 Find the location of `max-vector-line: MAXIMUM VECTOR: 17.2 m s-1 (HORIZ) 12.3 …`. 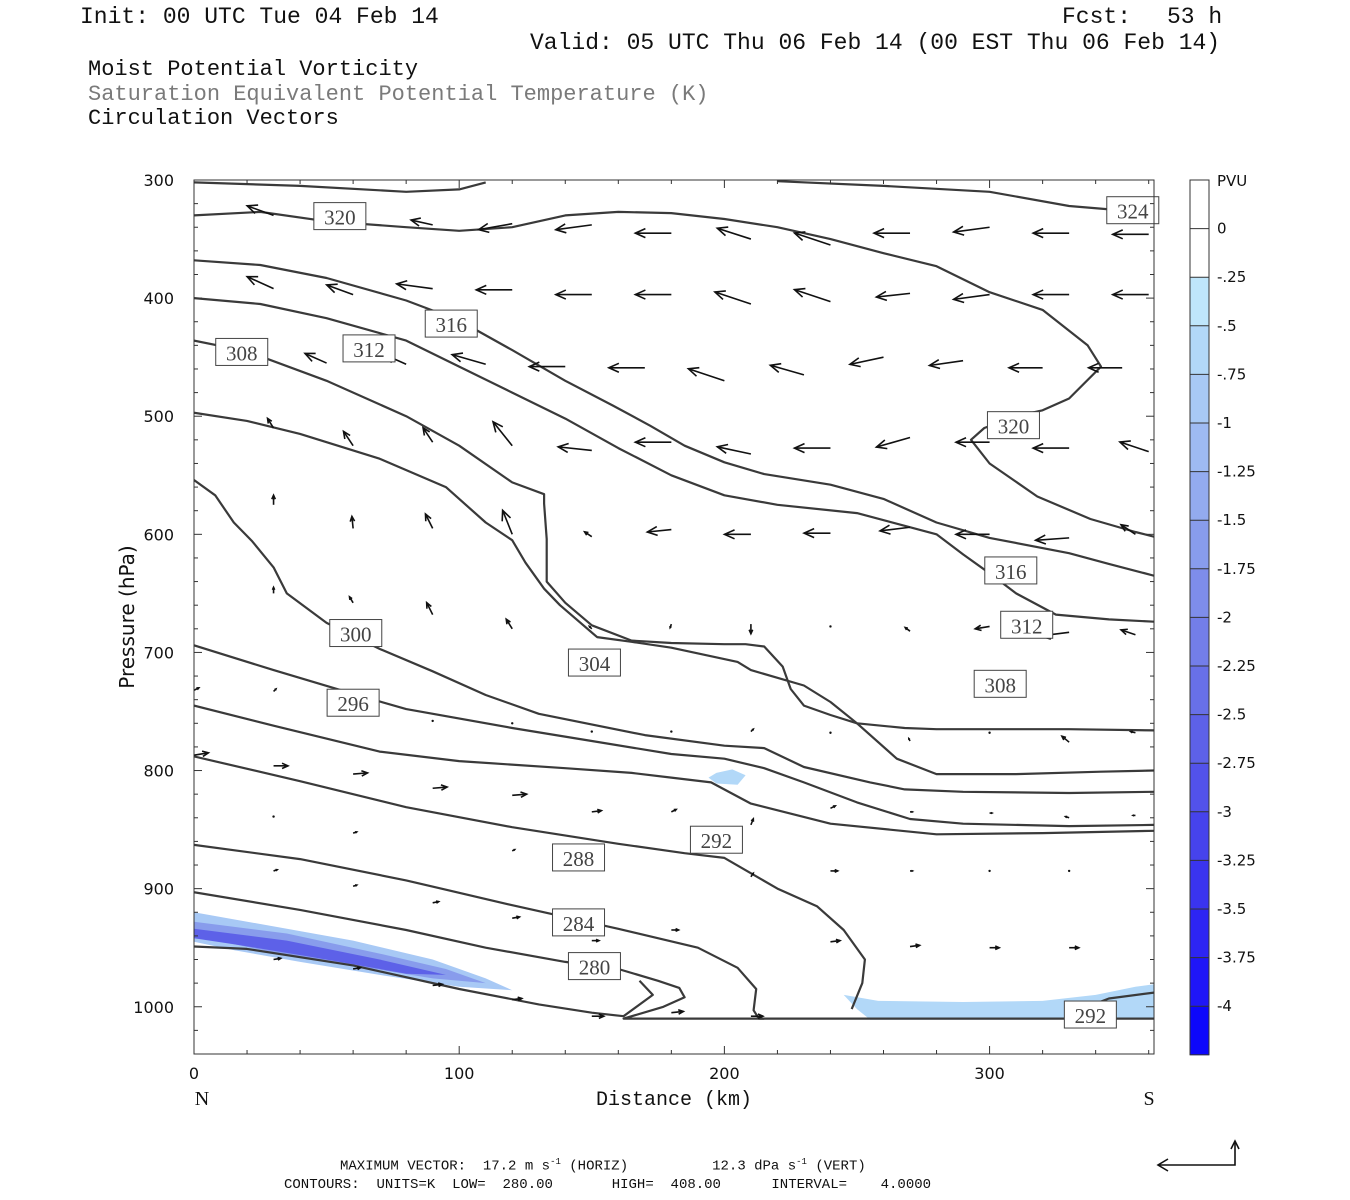

max-vector-line: MAXIMUM VECTOR: 17.2 m s-1 (HORIZ) 12.3 … is located at coordinates (603, 1166).